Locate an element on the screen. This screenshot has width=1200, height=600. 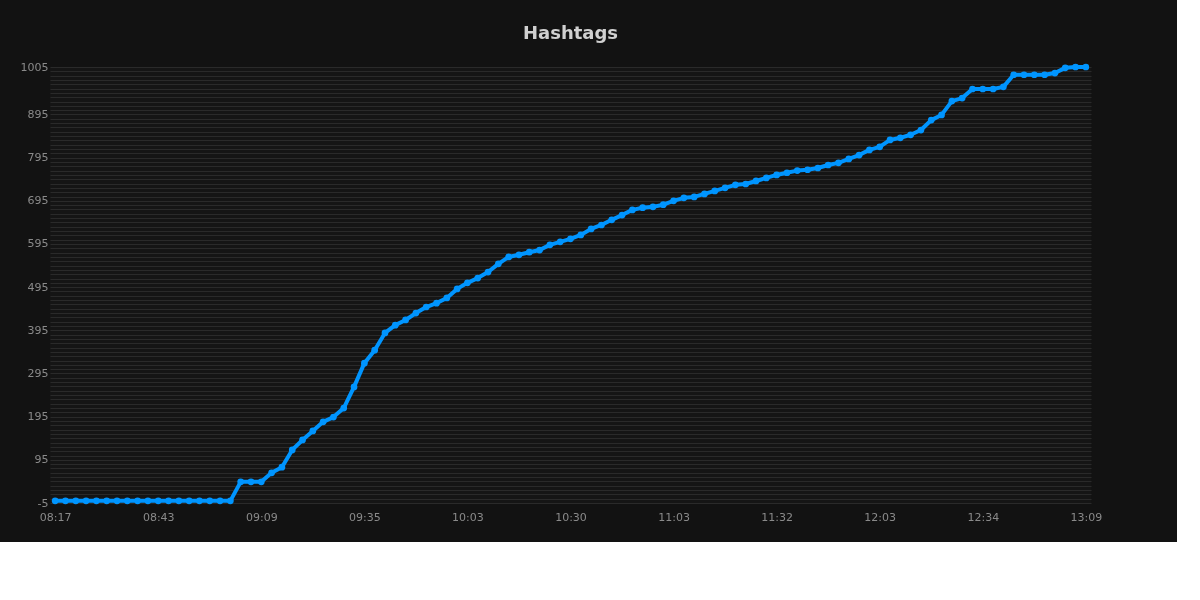
y-tick-label: 895 is located at coordinates (38, 114).